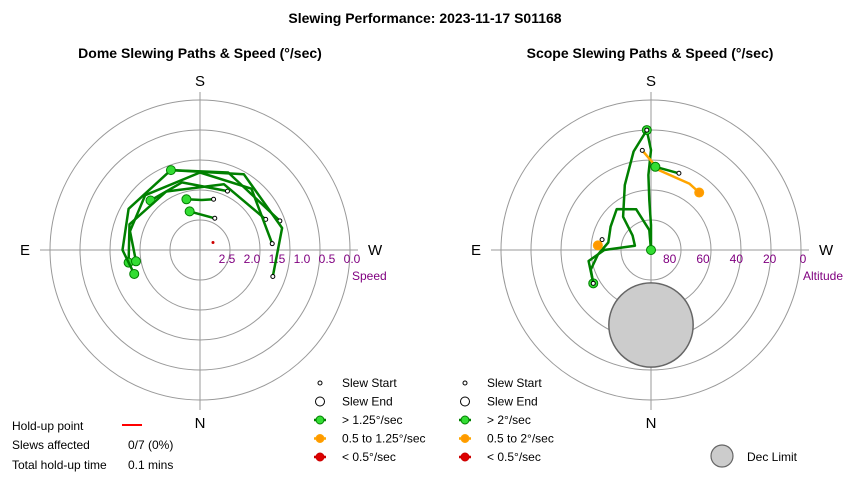 This screenshot has width=850, height=480. Describe the element at coordinates (151, 445) in the screenshot. I see `slews-affected-value: 0/7 (0%)` at that location.